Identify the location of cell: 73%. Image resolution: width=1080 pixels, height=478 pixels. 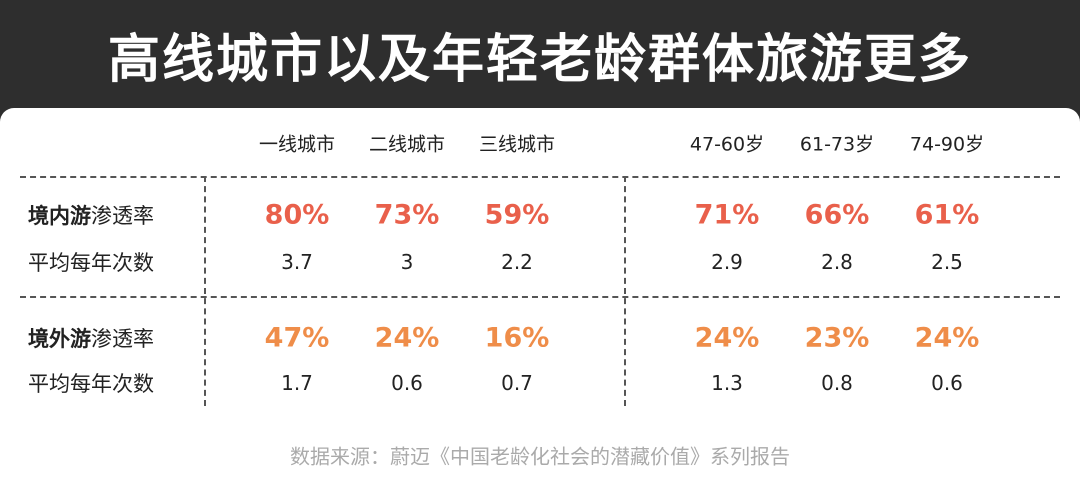
(407, 215).